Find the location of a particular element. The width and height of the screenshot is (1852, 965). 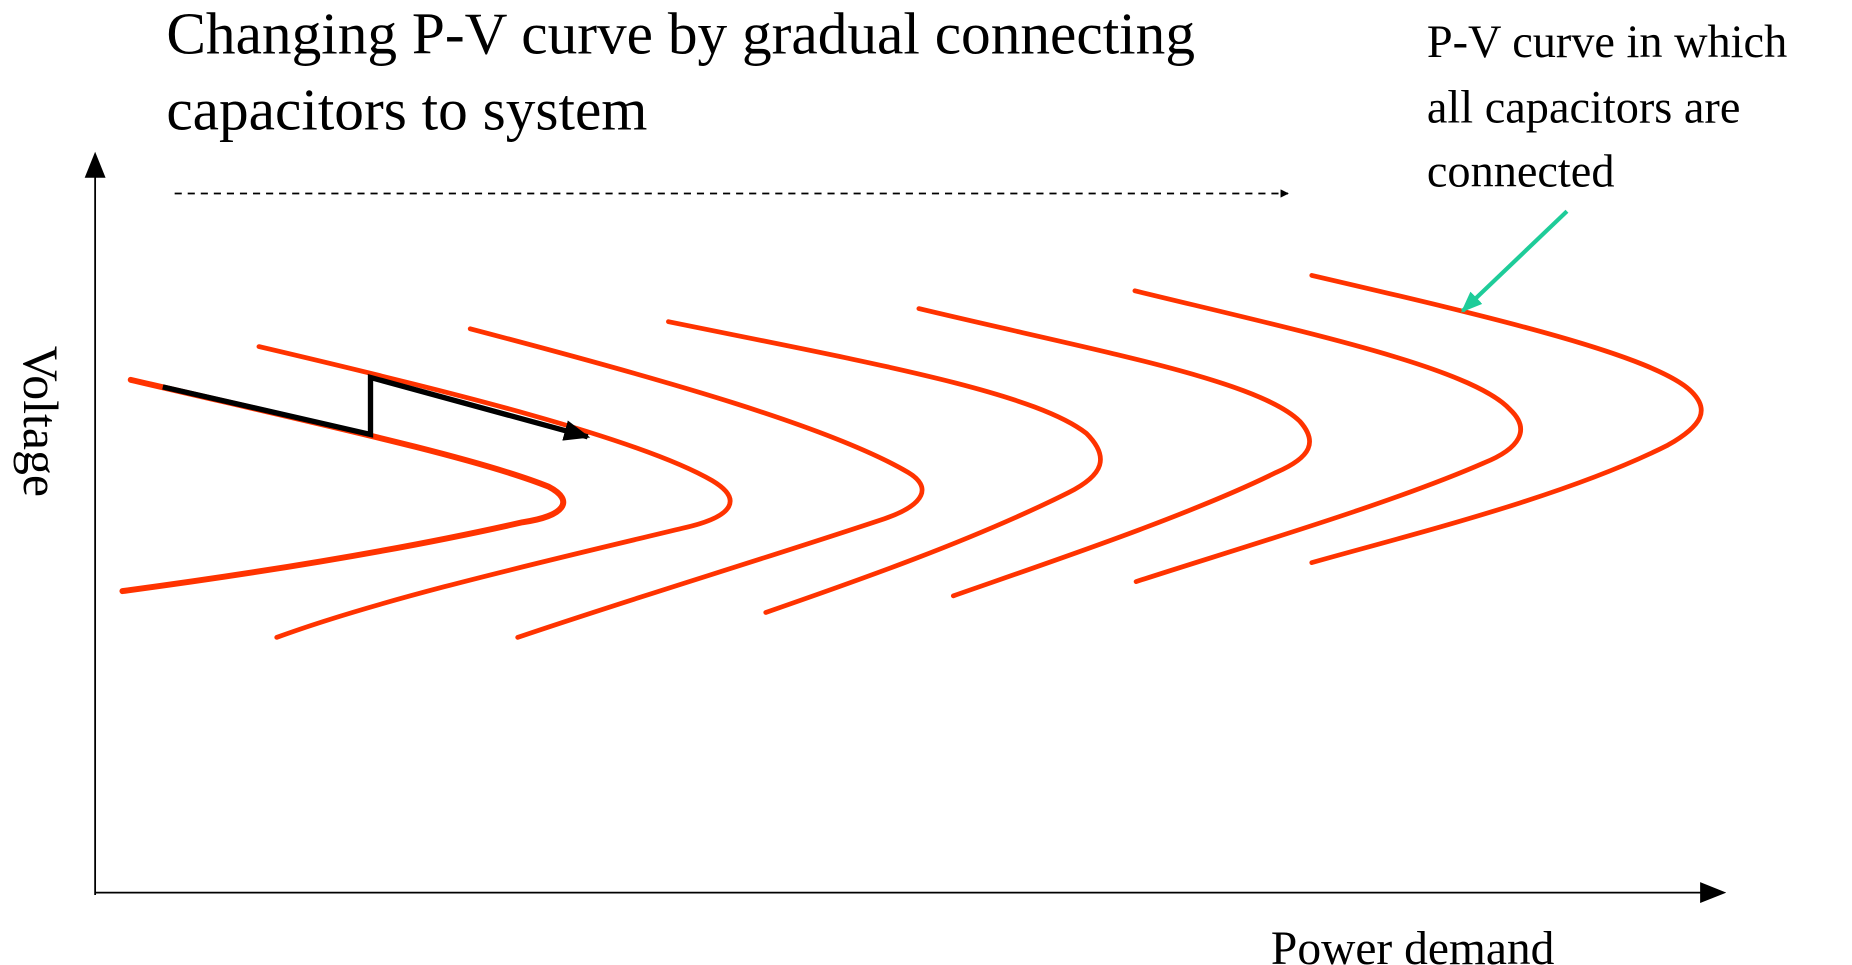

title-line: Changing P-V curve by gradual connecting is located at coordinates (680, 33).